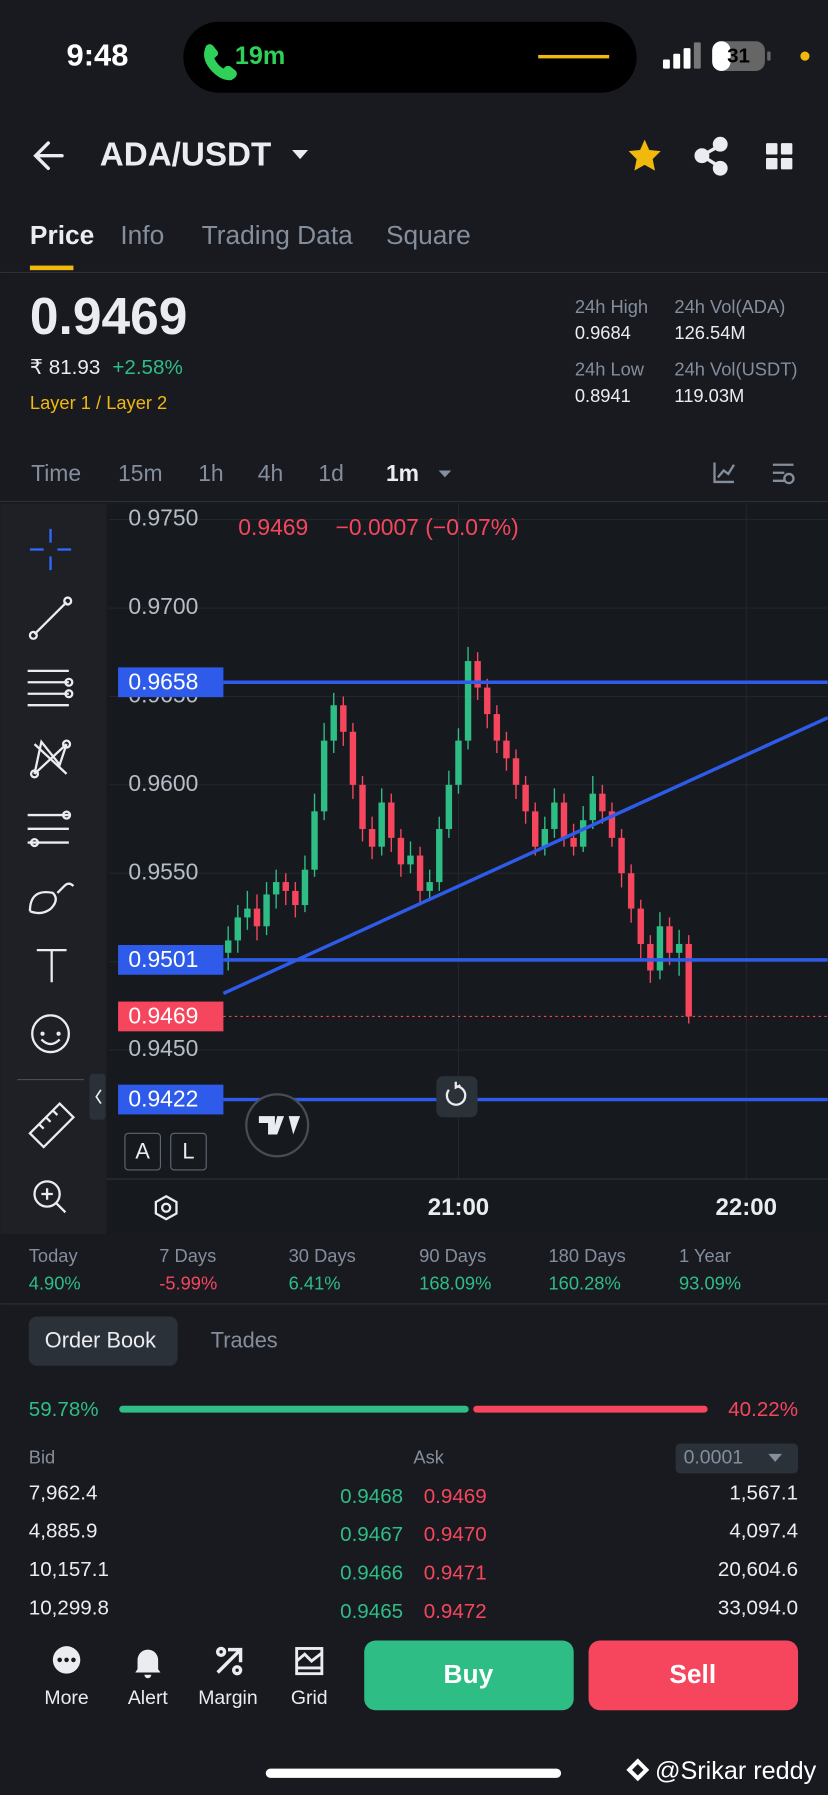  What do you see at coordinates (270, 473) in the screenshot?
I see `interval: 4h` at bounding box center [270, 473].